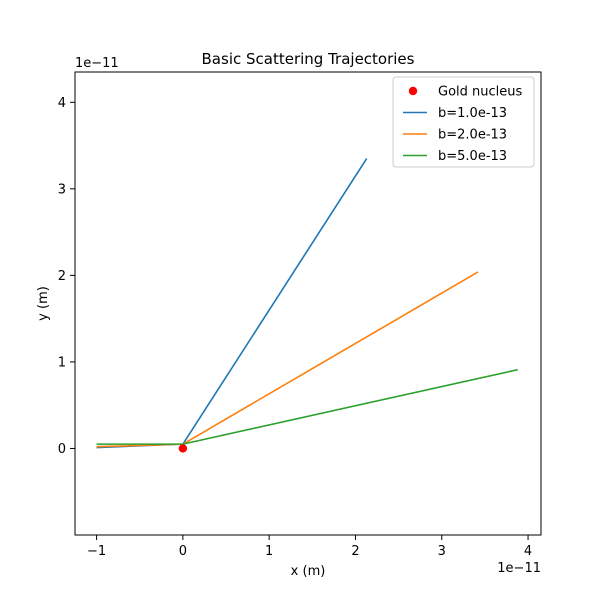 Image resolution: width=600 pixels, height=600 pixels. What do you see at coordinates (62, 103) in the screenshot?
I see `y-tick-label: 4` at bounding box center [62, 103].